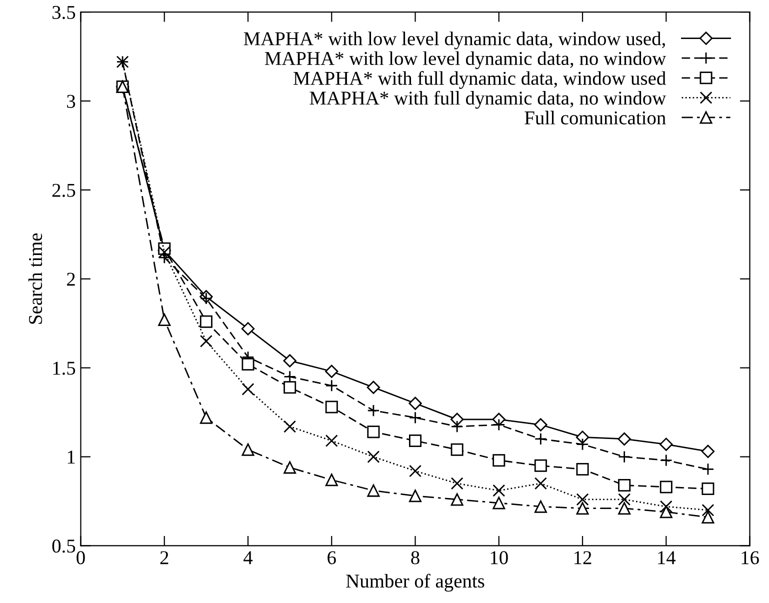 Image resolution: width=769 pixels, height=603 pixels. Describe the element at coordinates (750, 557) in the screenshot. I see `x-tick-label: 16` at that location.